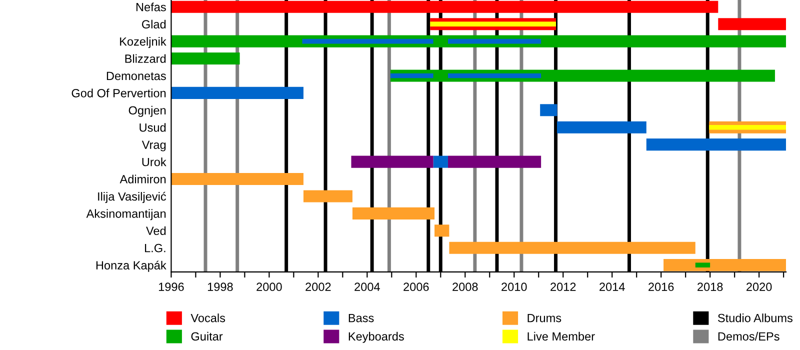 The height and width of the screenshot is (350, 800). What do you see at coordinates (145, 58) in the screenshot?
I see `y-tick-label: Blizzard` at bounding box center [145, 58].